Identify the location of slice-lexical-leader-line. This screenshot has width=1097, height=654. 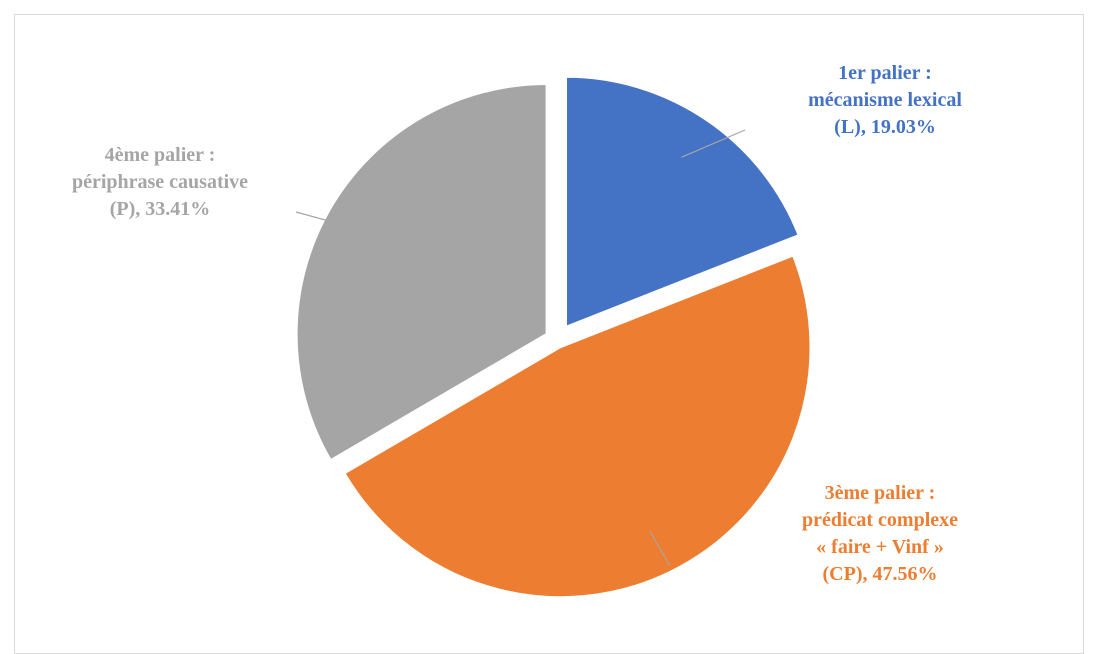
(713, 143).